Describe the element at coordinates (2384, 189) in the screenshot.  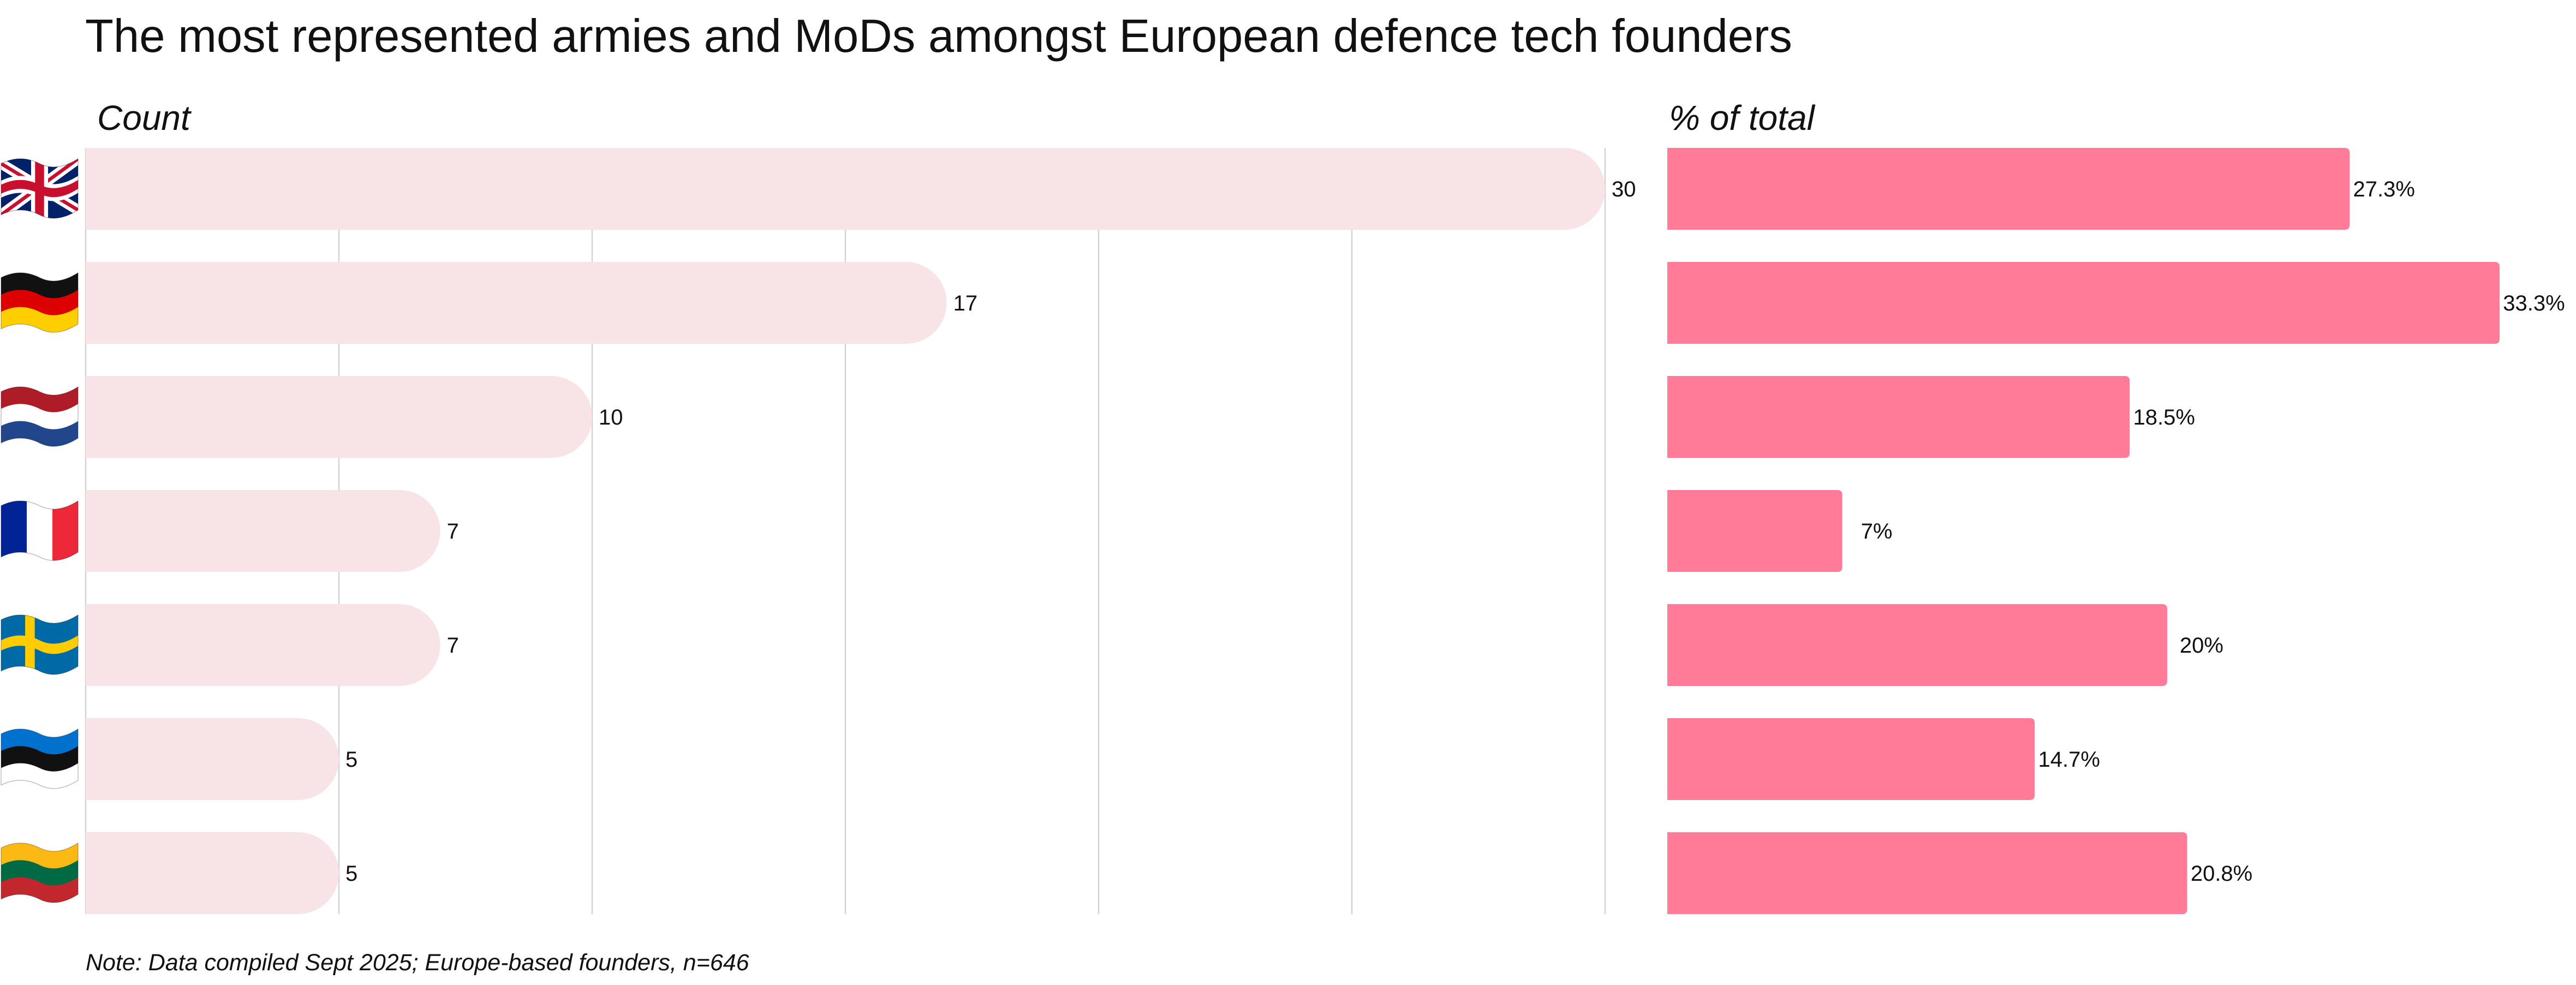
I see `percent-value-label: 27.3%` at that location.